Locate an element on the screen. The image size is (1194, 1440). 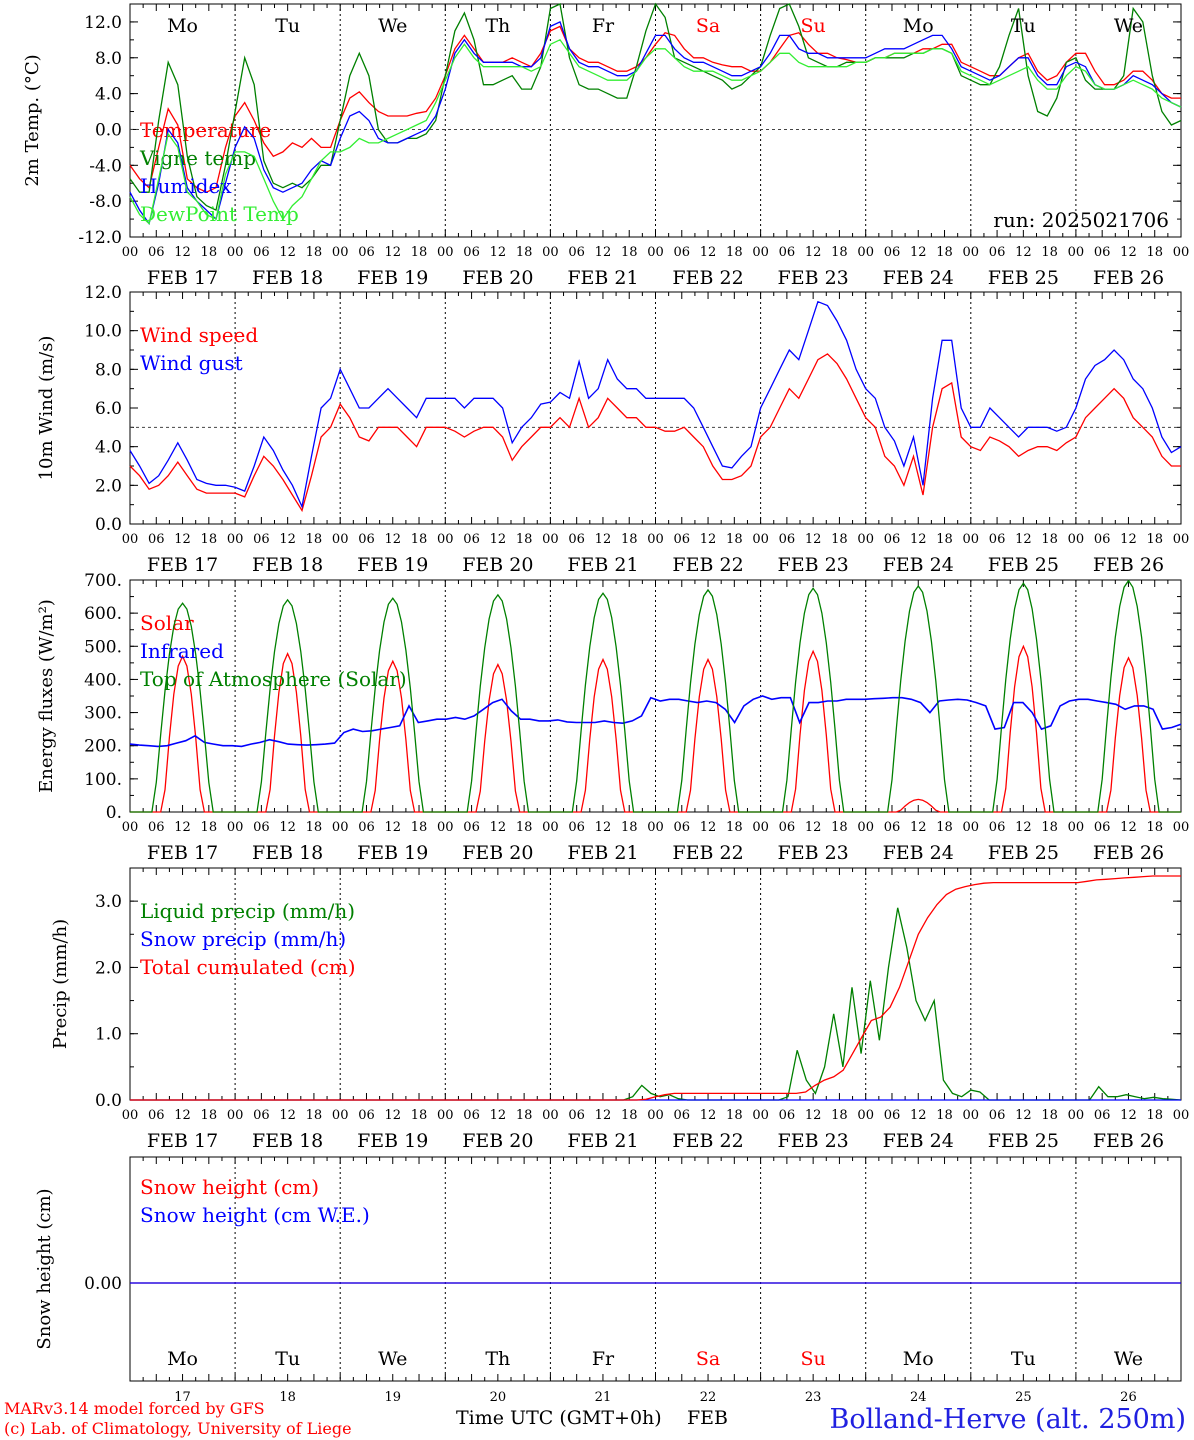
run-annotation: run: 2025021706 is located at coordinates (1081, 220).